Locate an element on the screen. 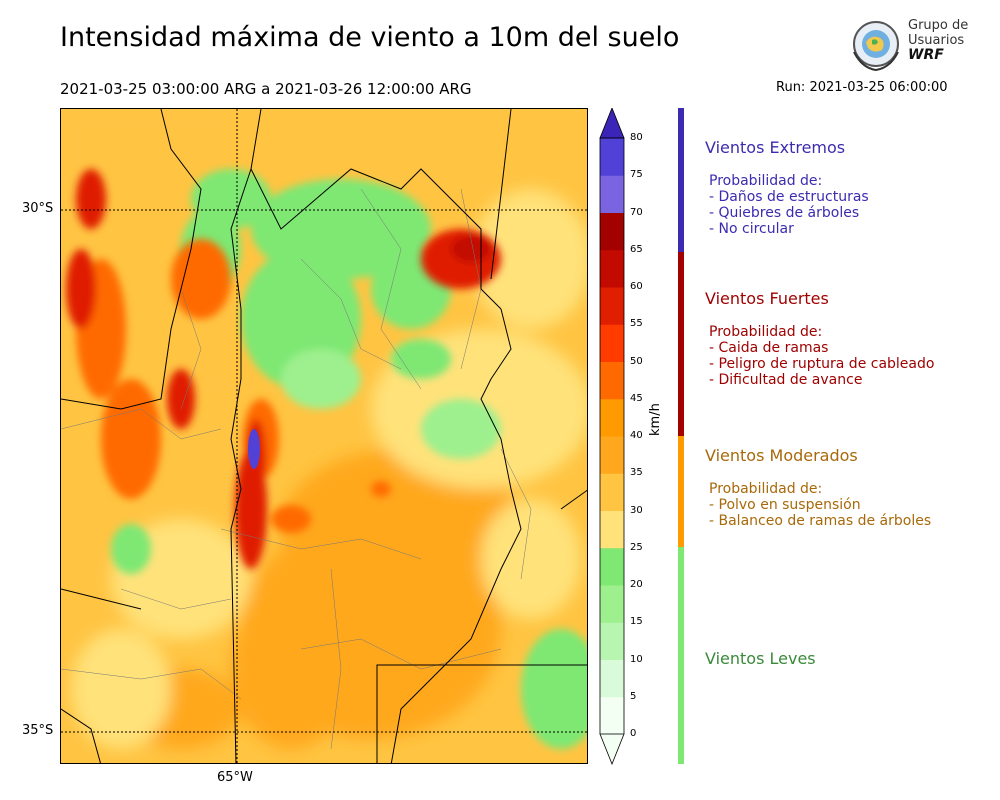 The image size is (1000, 800). colorbar-tick-label: 70 is located at coordinates (636, 212).